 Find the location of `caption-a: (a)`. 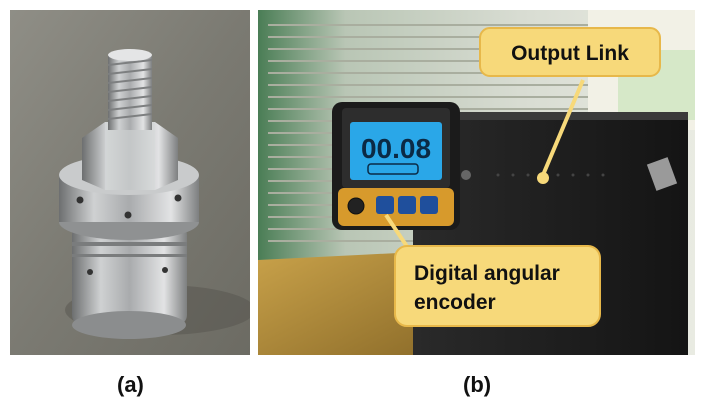

caption-a: (a) is located at coordinates (130, 384).